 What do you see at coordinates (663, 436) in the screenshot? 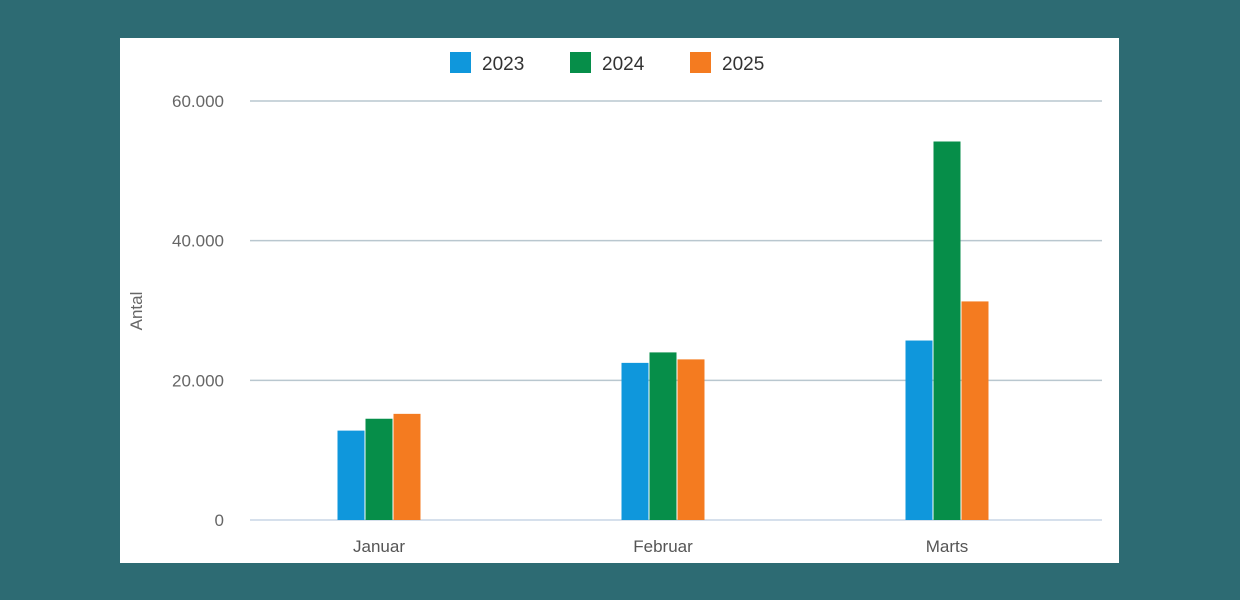
I see `bar-2024-februar` at bounding box center [663, 436].